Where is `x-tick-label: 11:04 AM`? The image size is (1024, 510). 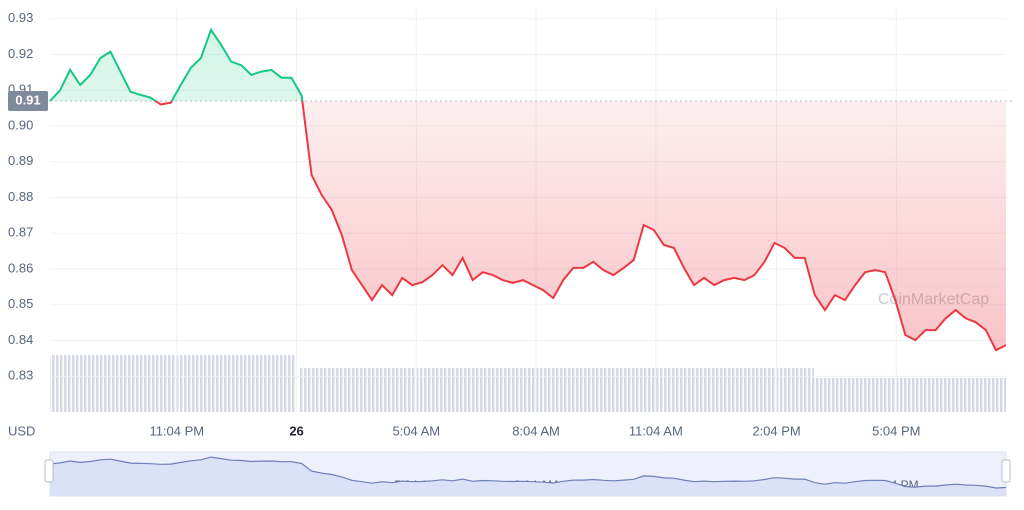 x-tick-label: 11:04 AM is located at coordinates (656, 430).